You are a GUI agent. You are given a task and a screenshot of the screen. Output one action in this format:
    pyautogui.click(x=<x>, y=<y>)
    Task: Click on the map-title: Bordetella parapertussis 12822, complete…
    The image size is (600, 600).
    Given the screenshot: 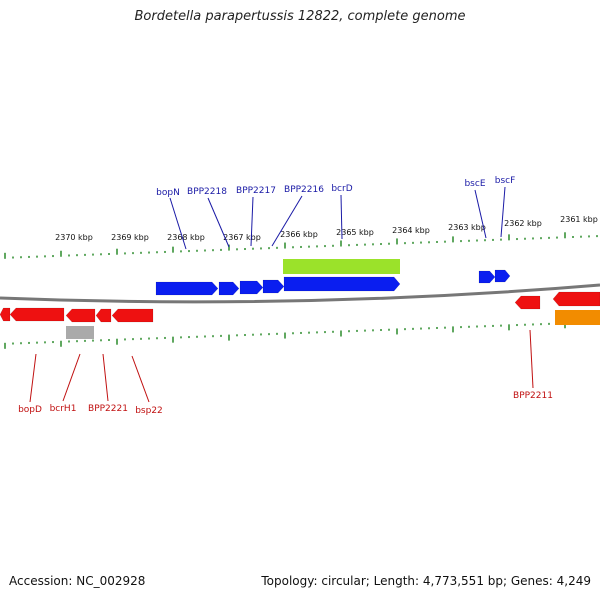 What is the action you would take?
    pyautogui.click(x=300, y=16)
    